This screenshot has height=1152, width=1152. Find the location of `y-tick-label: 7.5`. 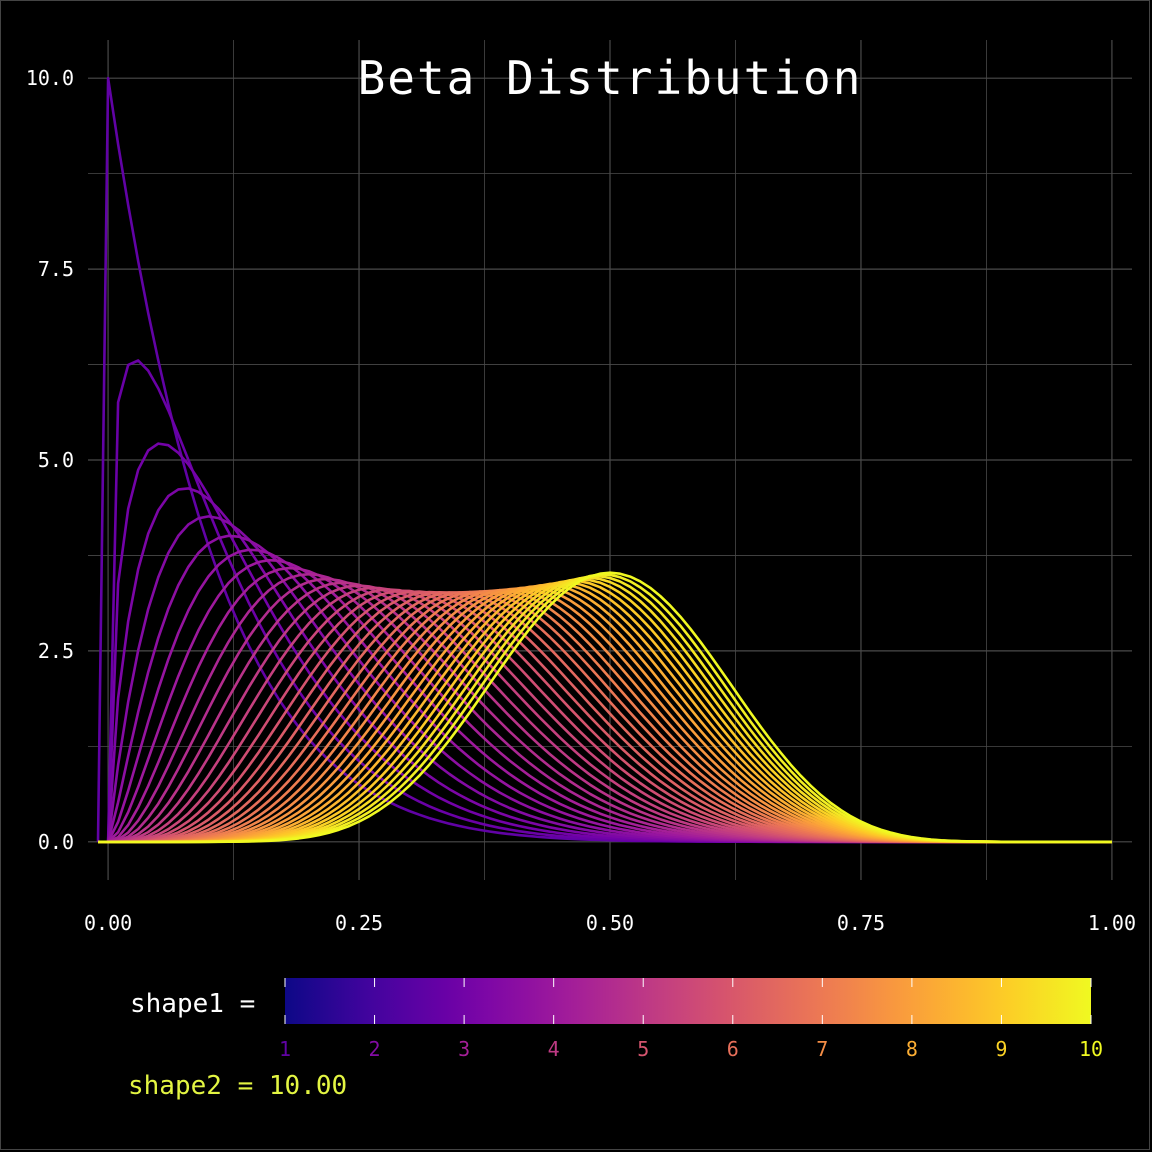

y-tick-label: 7.5 is located at coordinates (56, 269).